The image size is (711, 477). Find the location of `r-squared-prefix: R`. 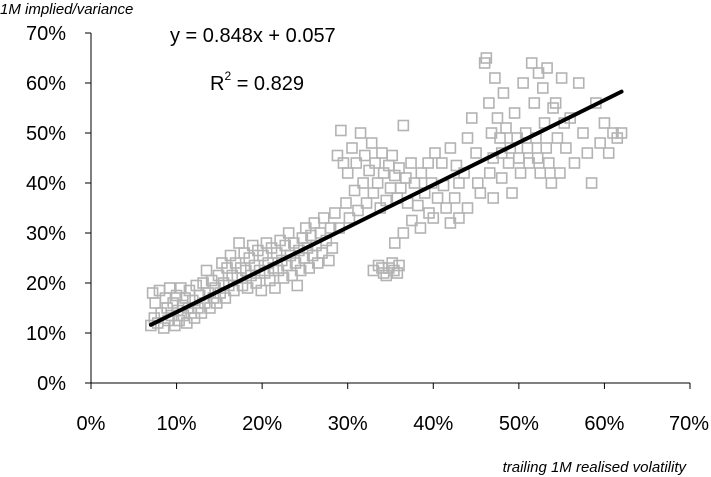

r-squared-prefix: R is located at coordinates (217, 84).